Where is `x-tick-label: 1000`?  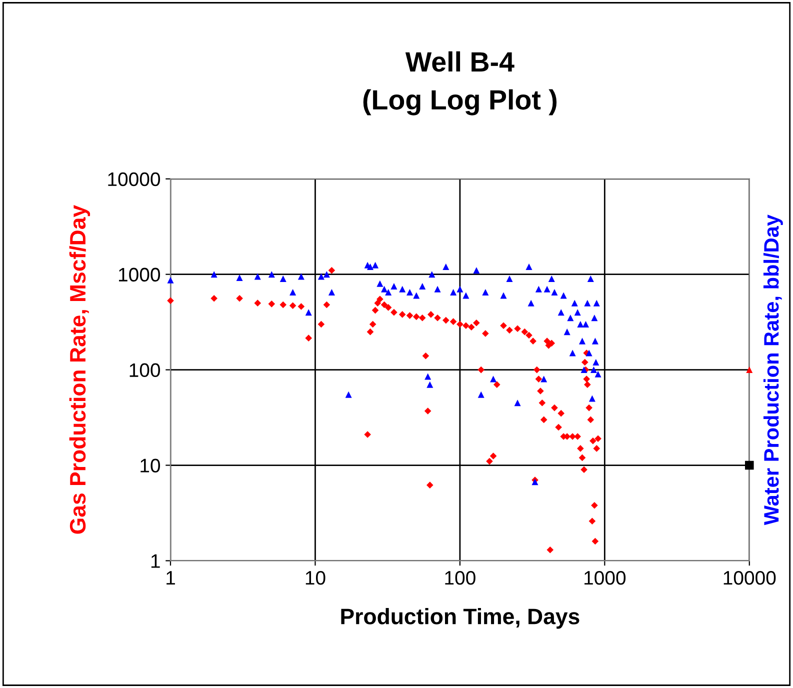 x-tick-label: 1000 is located at coordinates (605, 577).